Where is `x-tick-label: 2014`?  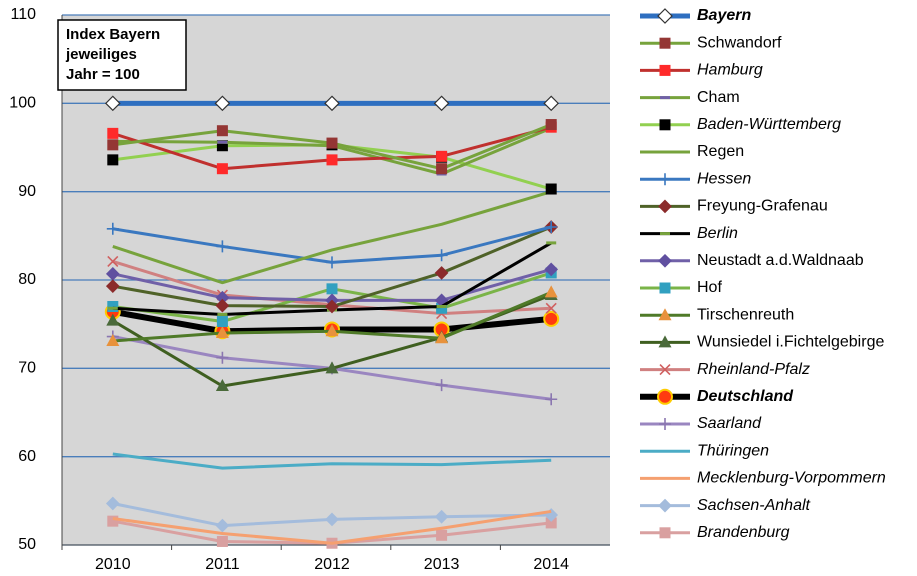
x-tick-label: 2014 is located at coordinates (551, 564).